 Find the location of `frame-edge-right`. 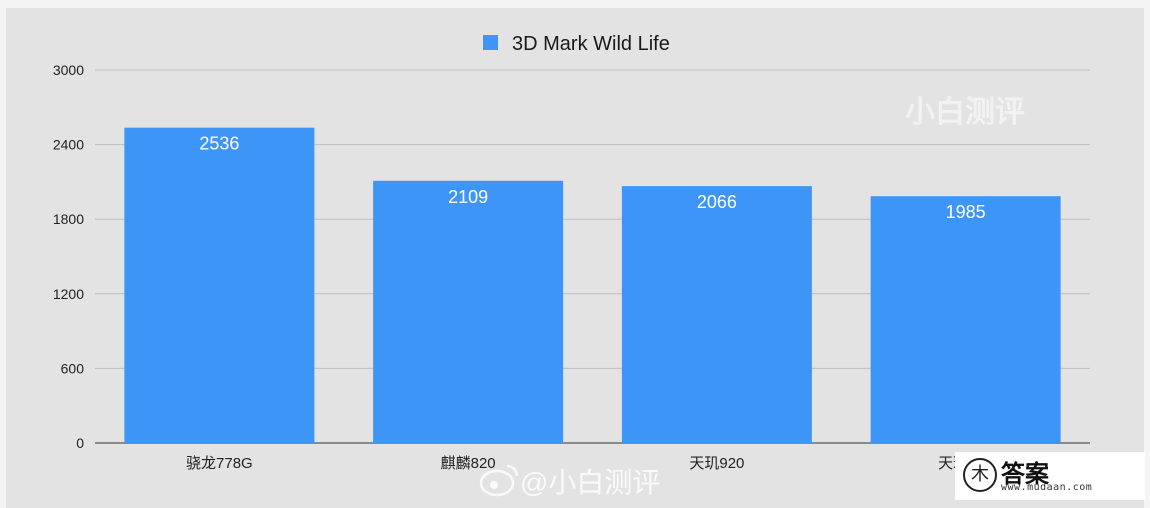

frame-edge-right is located at coordinates (1147, 254).